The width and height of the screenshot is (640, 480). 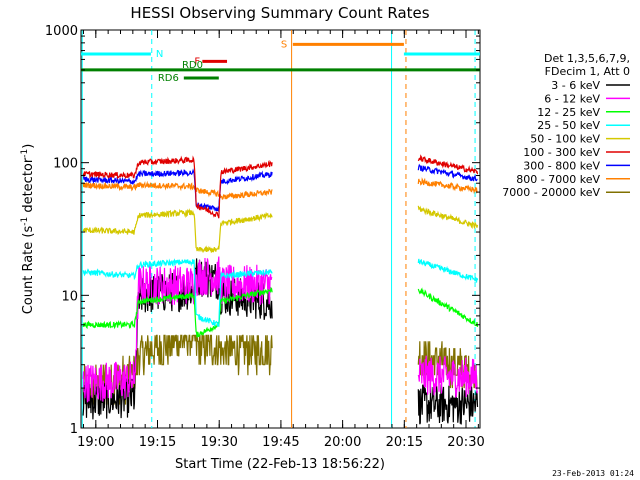 I want to click on y-axis-label-sup1: -1, so click(x=25, y=221).